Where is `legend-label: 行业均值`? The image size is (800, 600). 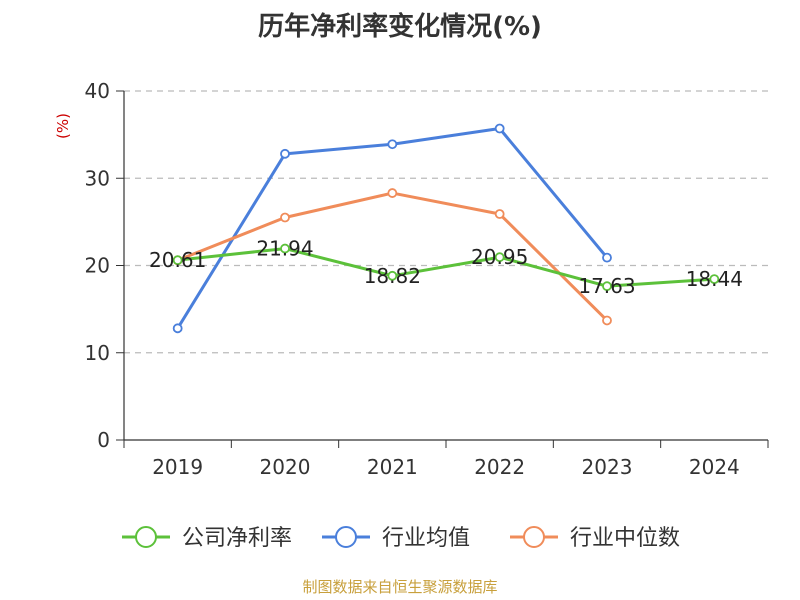
legend-label: 行业均值 is located at coordinates (426, 538).